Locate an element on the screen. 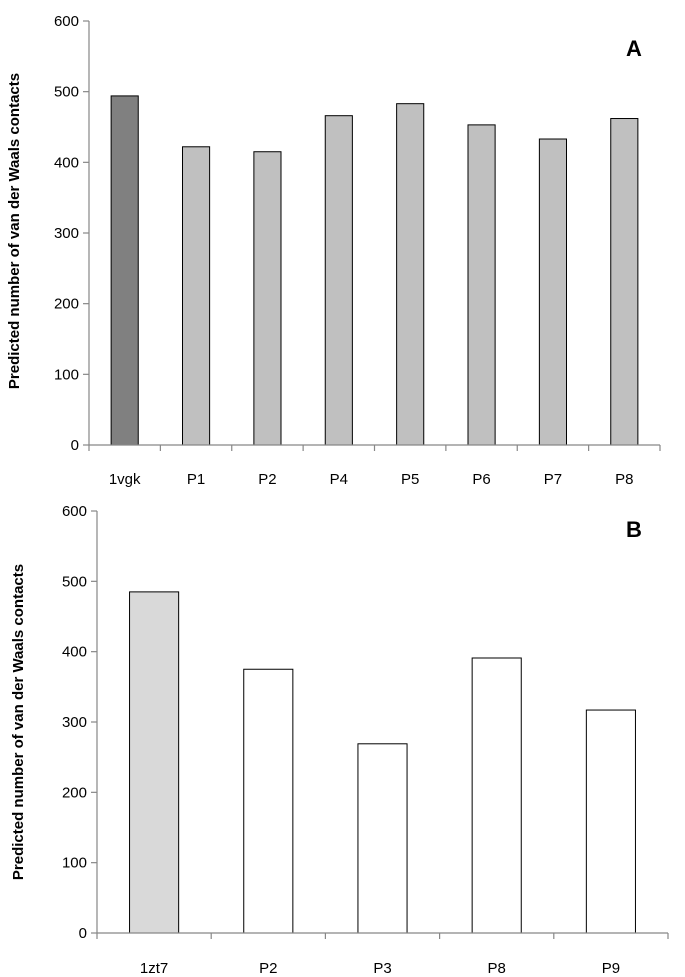  bar-p9 is located at coordinates (610, 821).